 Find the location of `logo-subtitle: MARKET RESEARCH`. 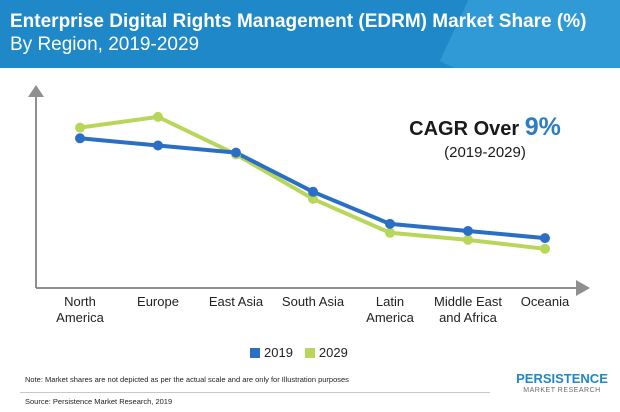

logo-subtitle: MARKET RESEARCH is located at coordinates (562, 390).